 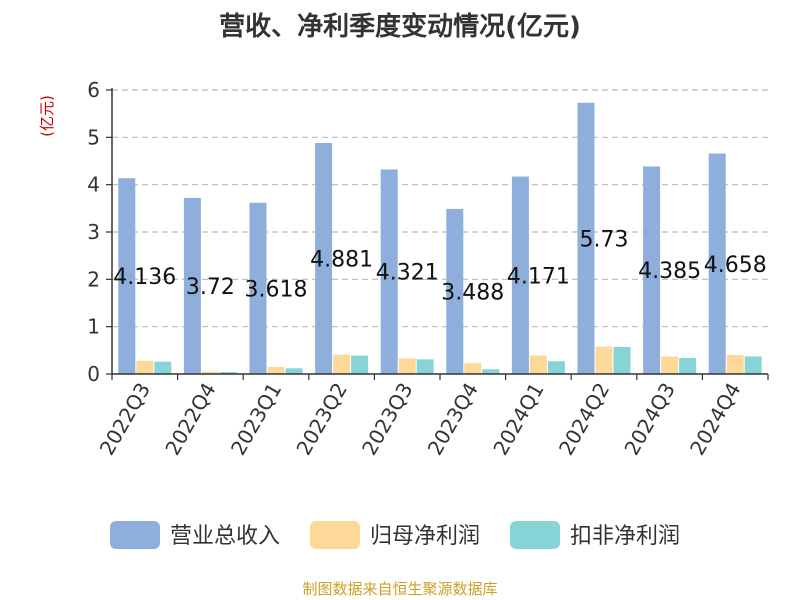 I want to click on bar-扣非净利润-2023Q4, so click(x=491, y=371).